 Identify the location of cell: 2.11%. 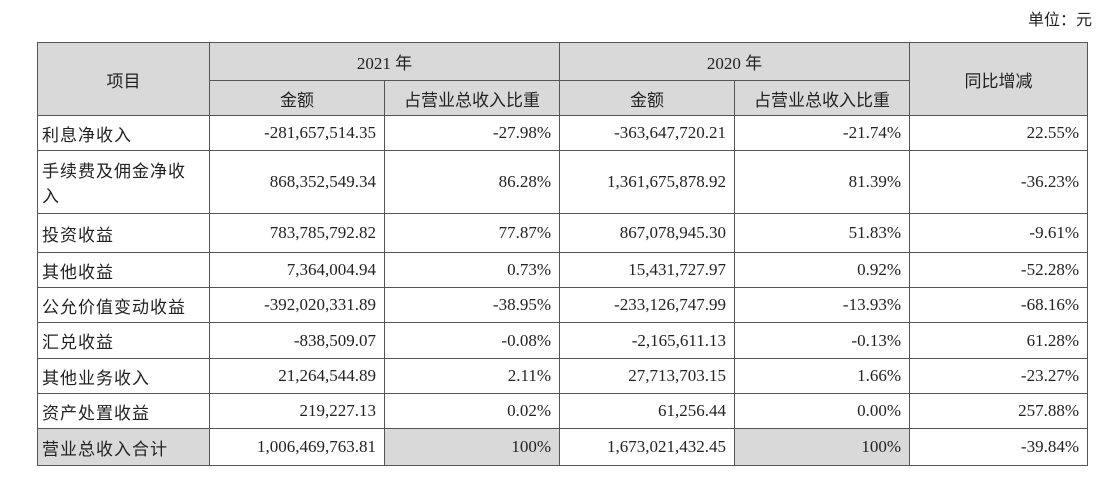
(472, 376).